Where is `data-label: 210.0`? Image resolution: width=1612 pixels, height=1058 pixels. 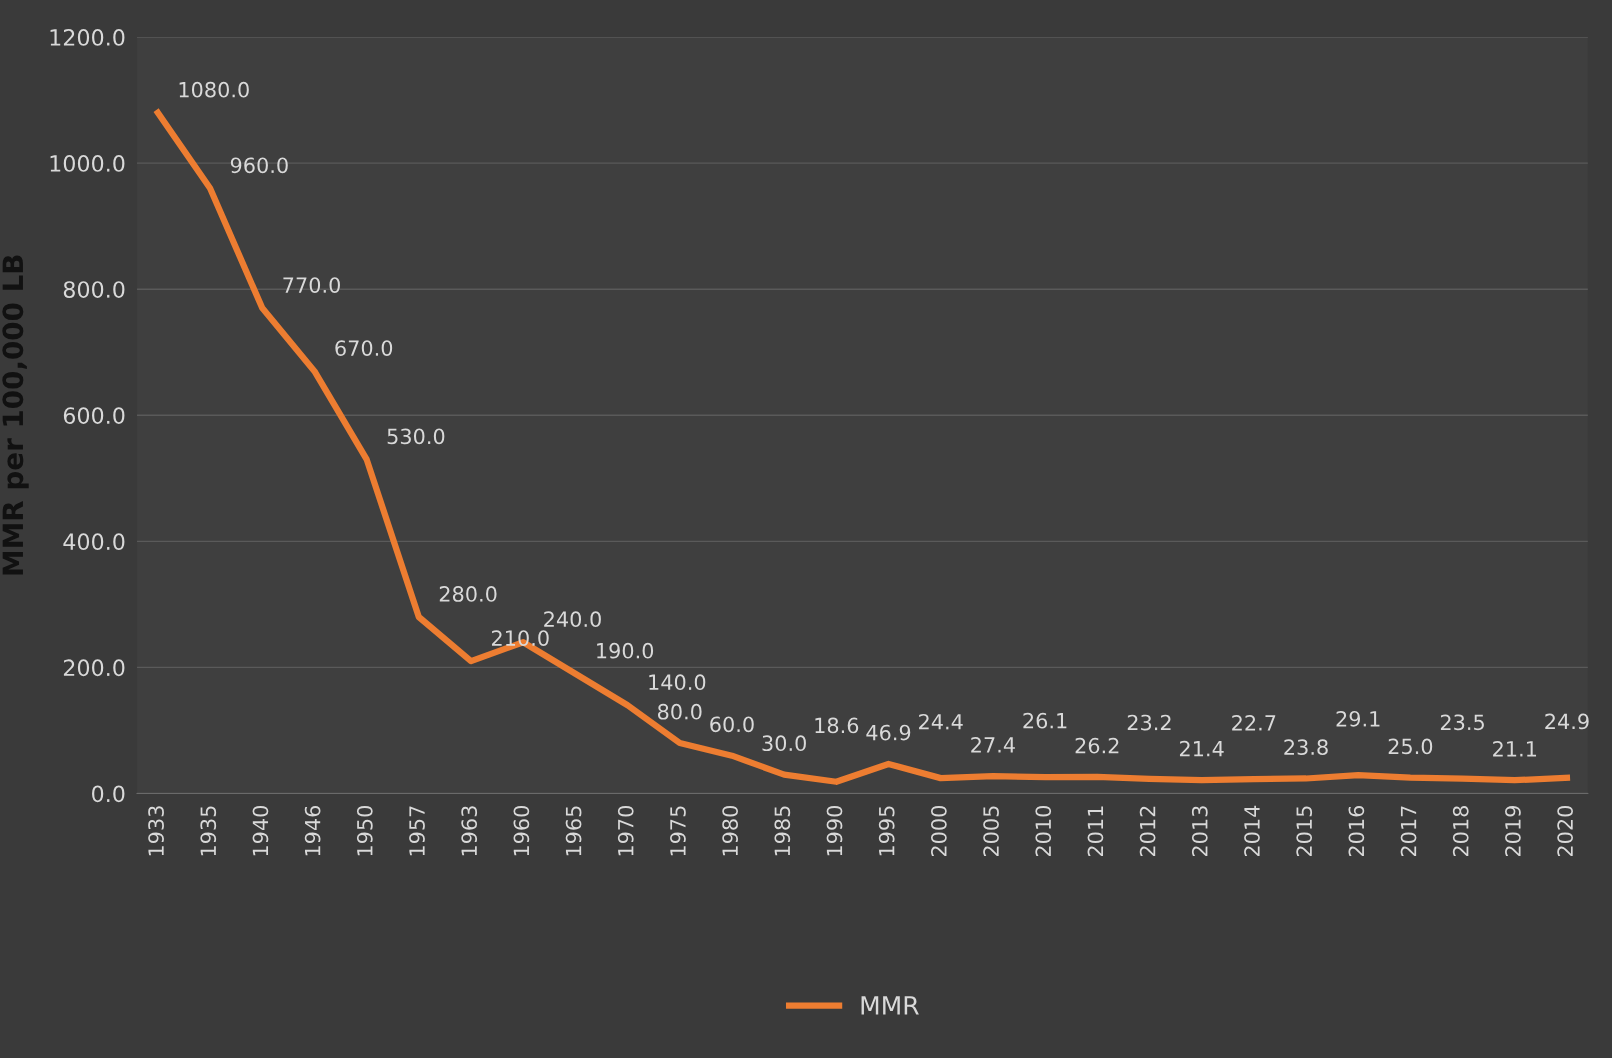 data-label: 210.0 is located at coordinates (520, 638).